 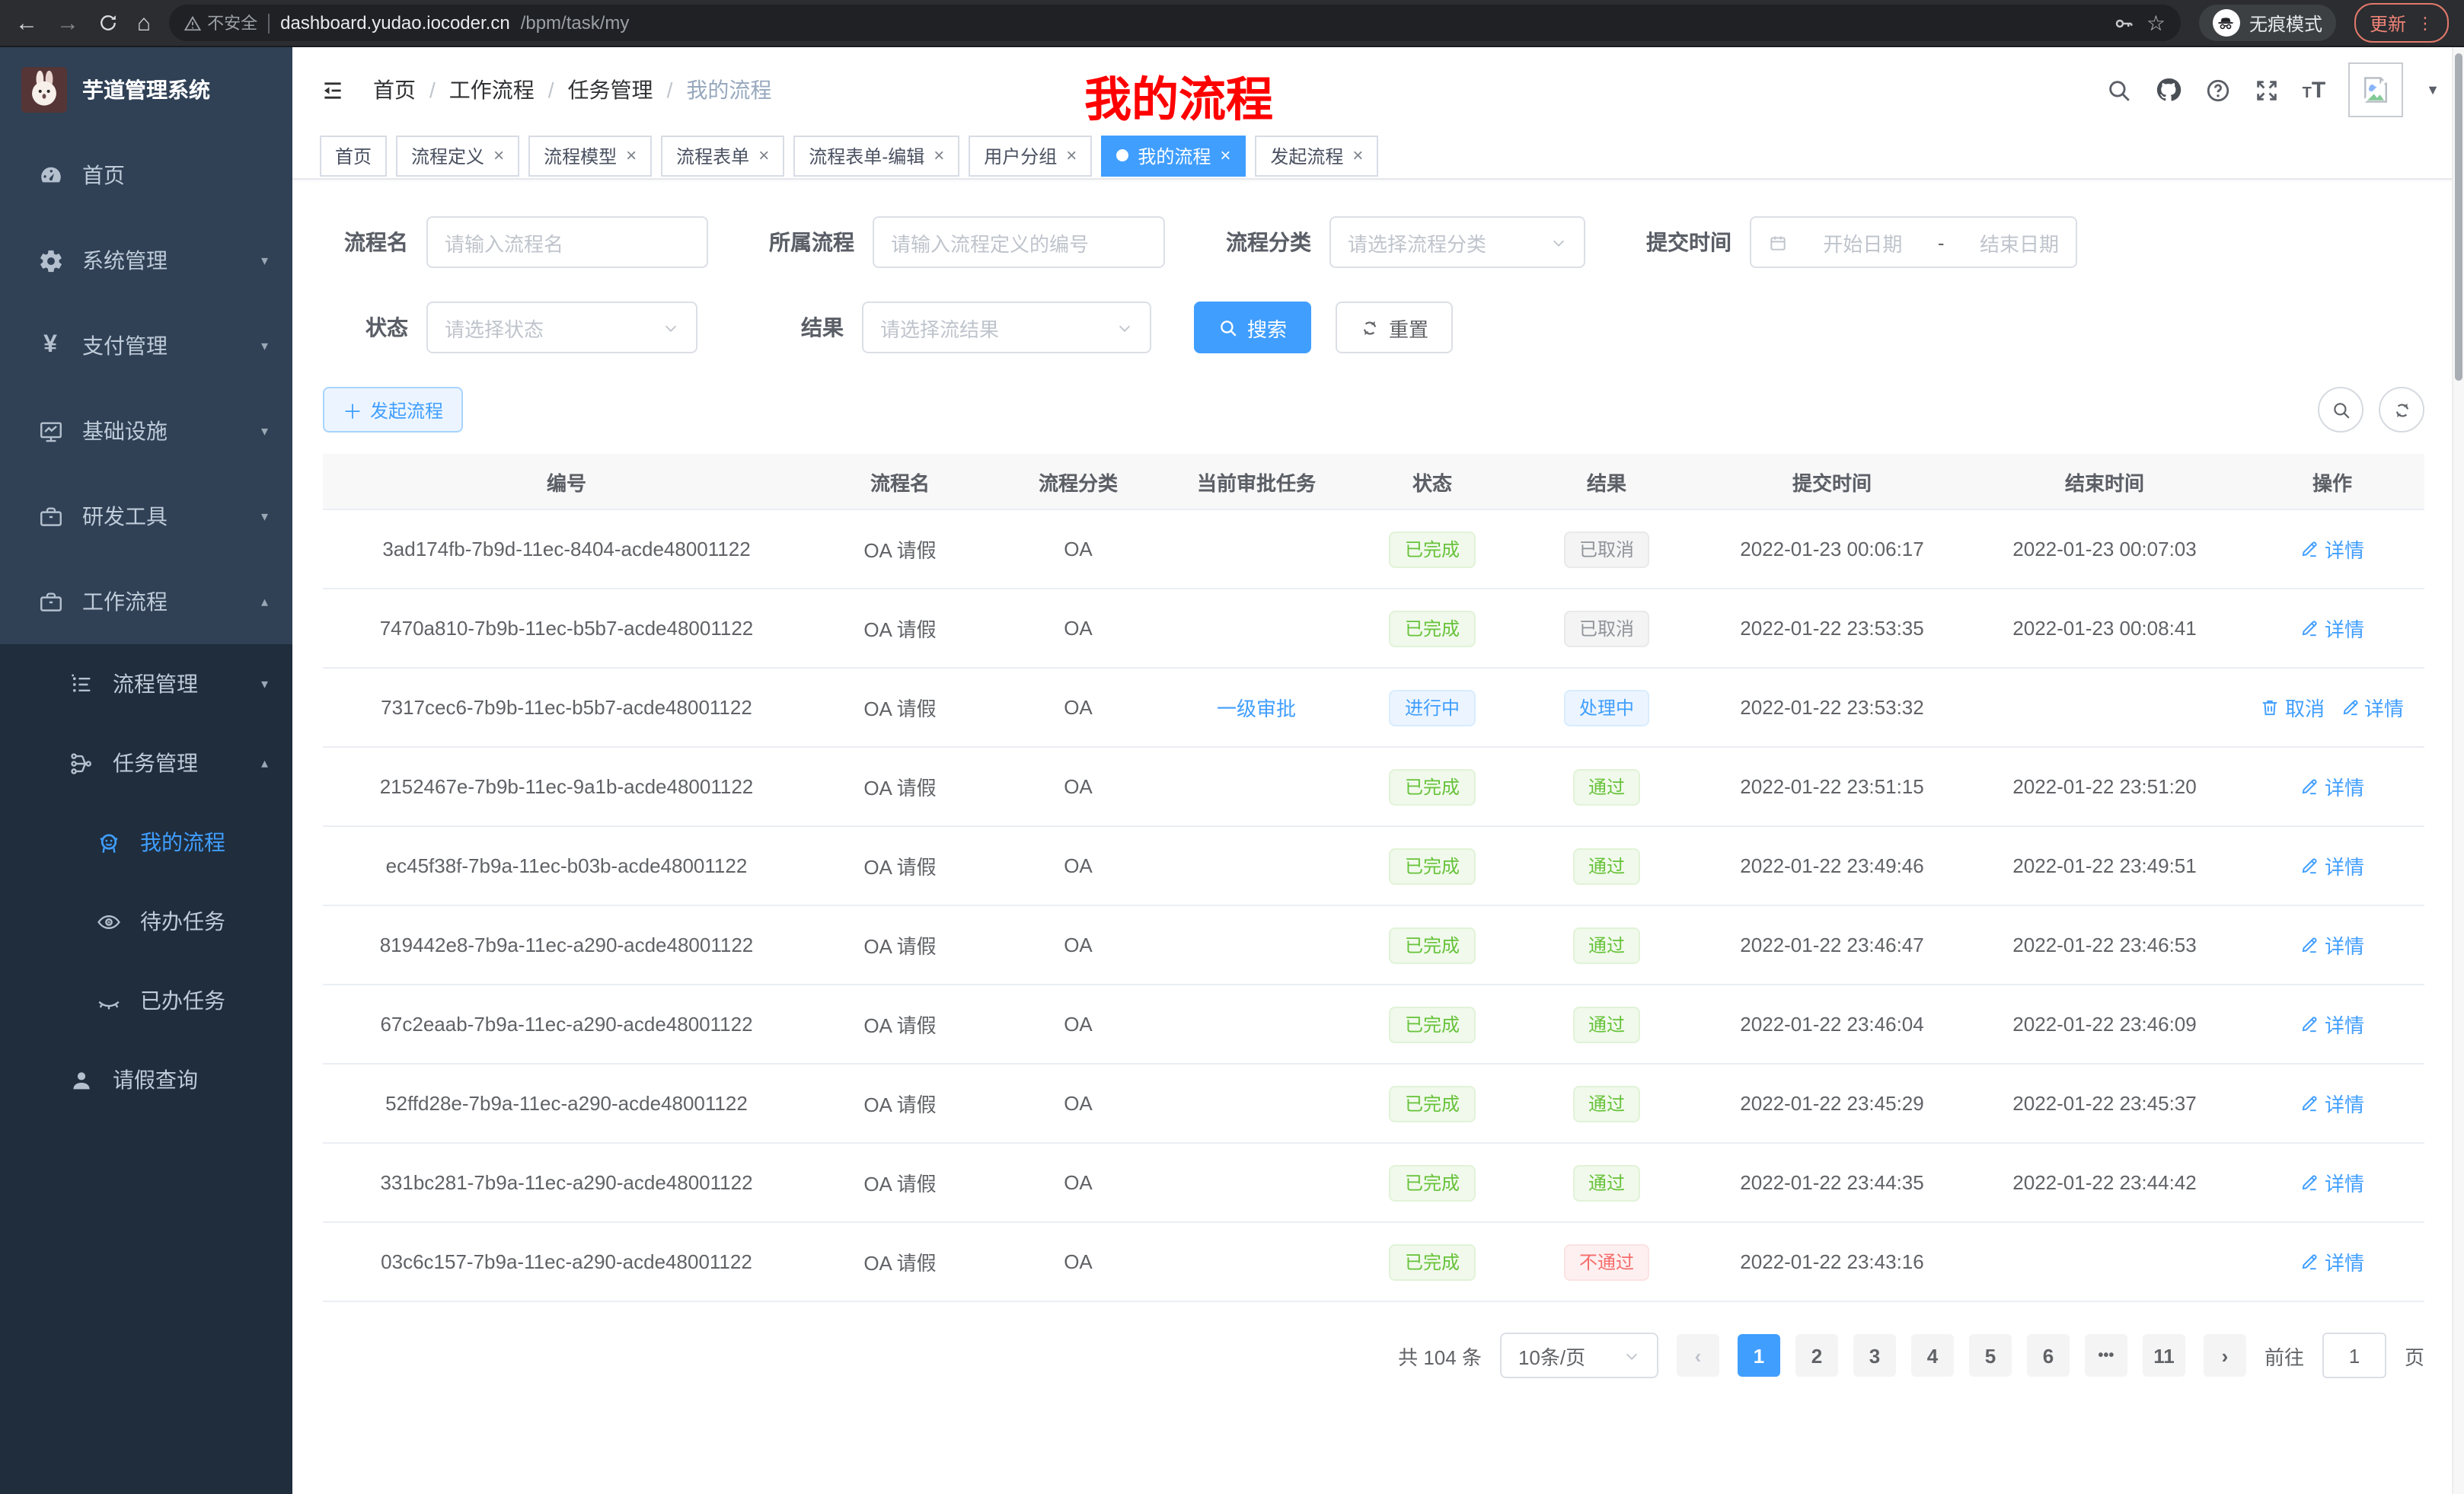 I want to click on create-process-button: ＋ 发起流程, so click(x=393, y=410).